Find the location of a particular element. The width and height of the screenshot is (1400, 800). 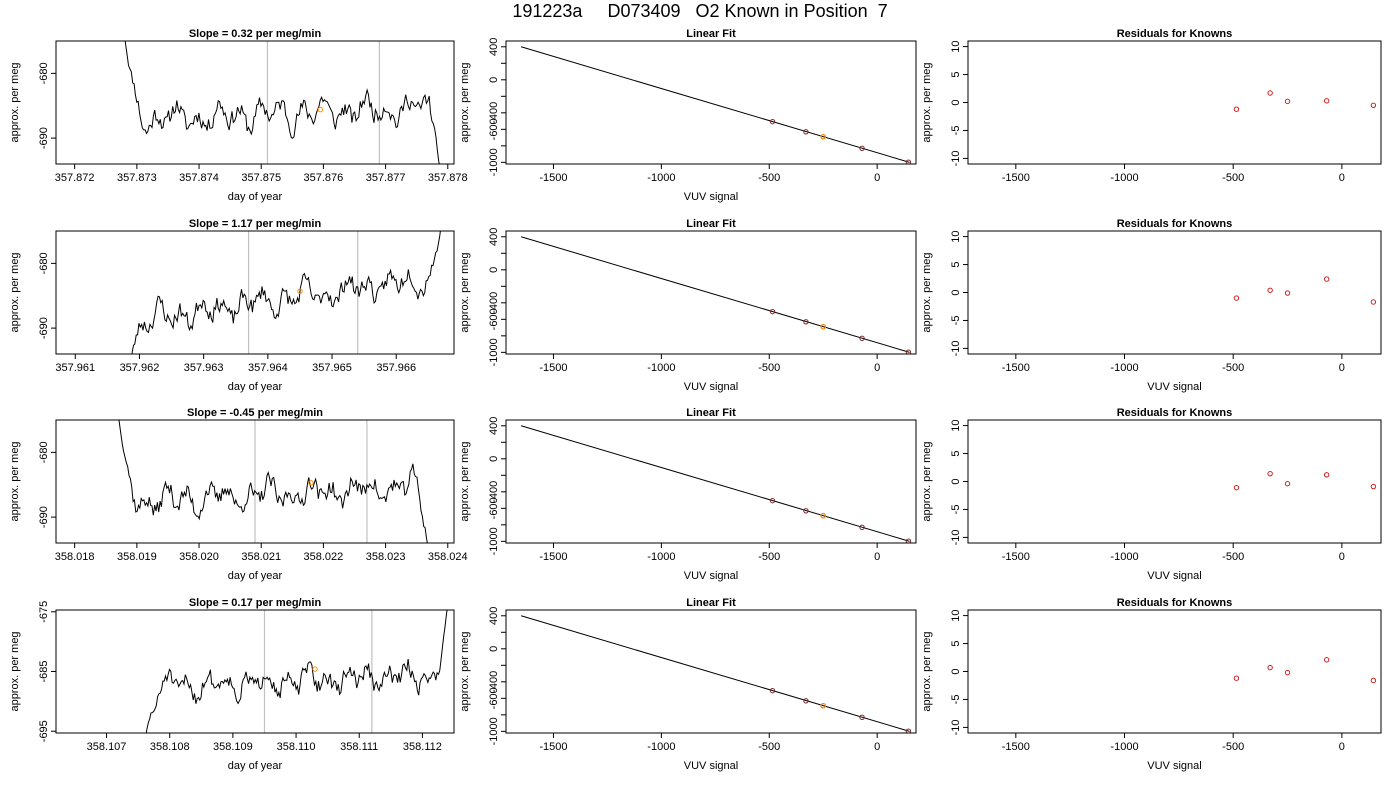

x-tick-label: 357.878 is located at coordinates (448, 178).